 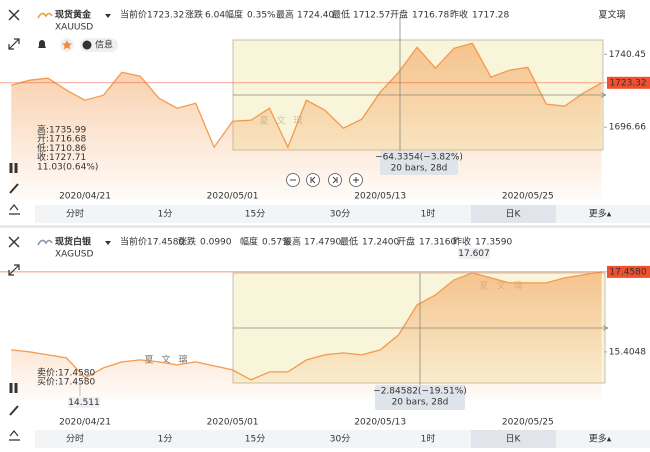 What do you see at coordinates (14, 44) in the screenshot?
I see `expand-icon` at bounding box center [14, 44].